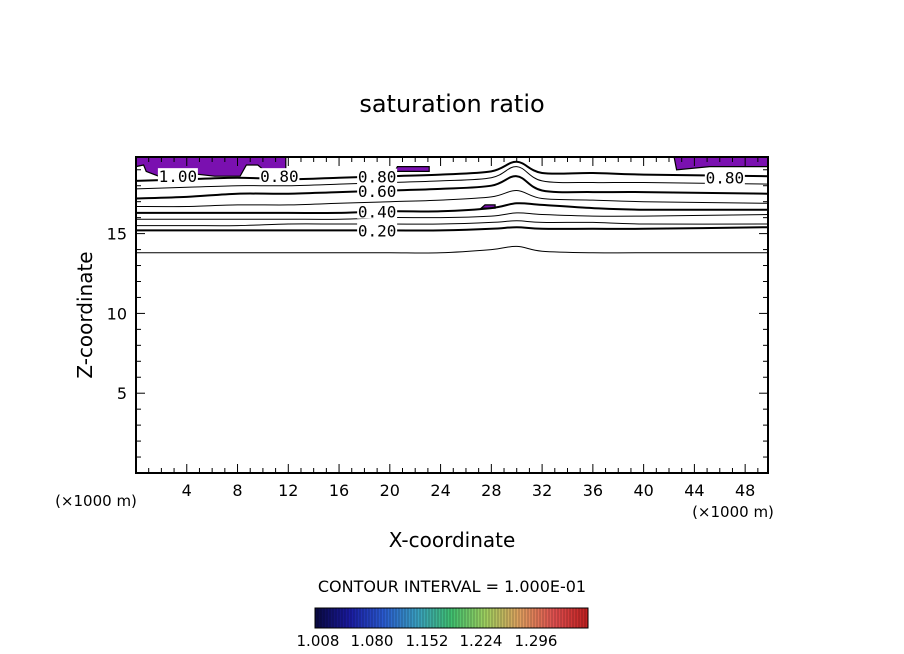  What do you see at coordinates (411, 169) in the screenshot?
I see `region-small-patch` at bounding box center [411, 169].